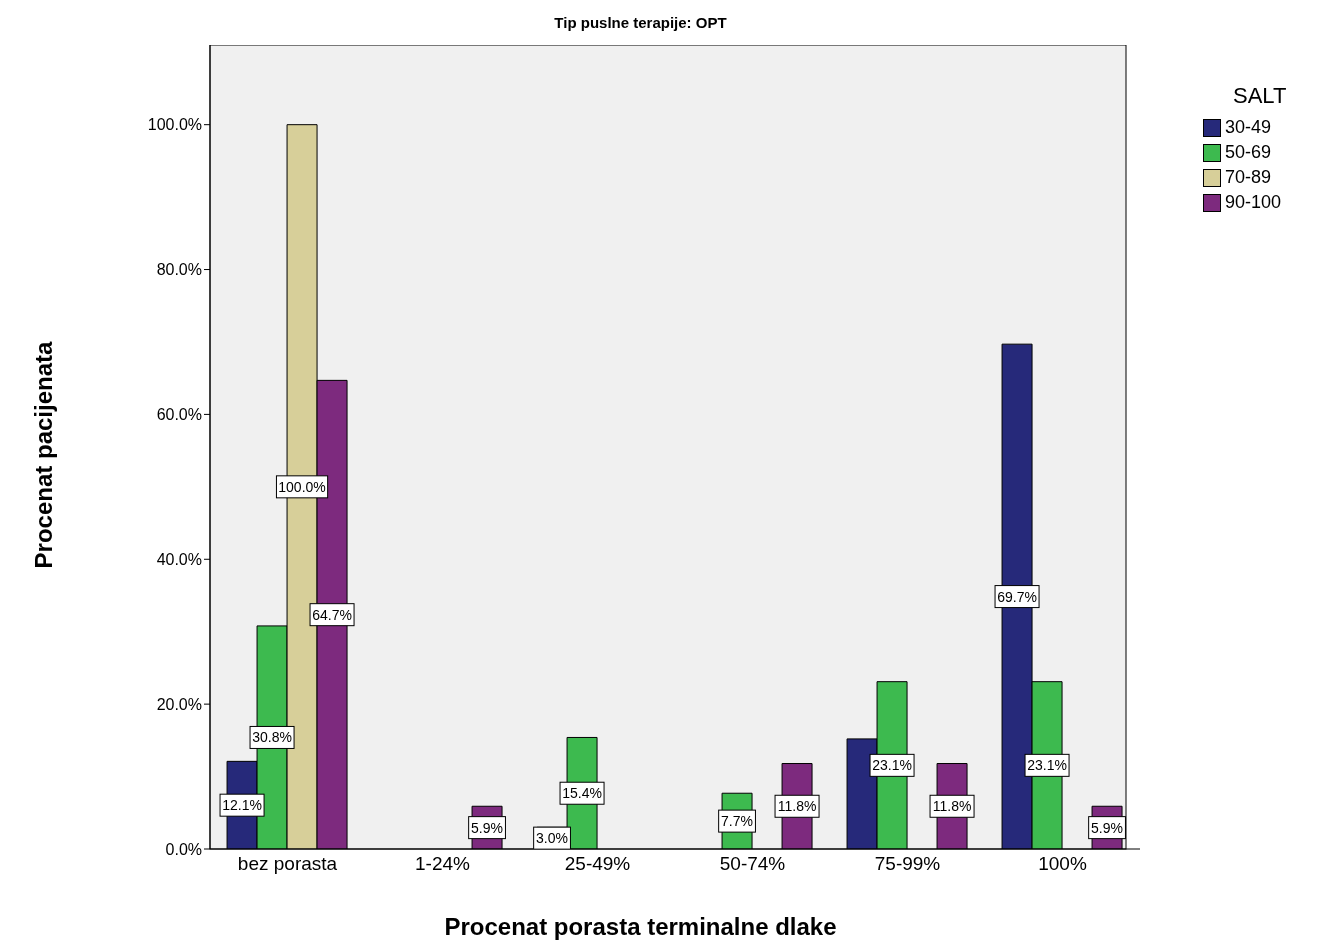 Image resolution: width=1324 pixels, height=945 pixels. What do you see at coordinates (1248, 177) in the screenshot?
I see `legend-label: 70-89` at bounding box center [1248, 177].